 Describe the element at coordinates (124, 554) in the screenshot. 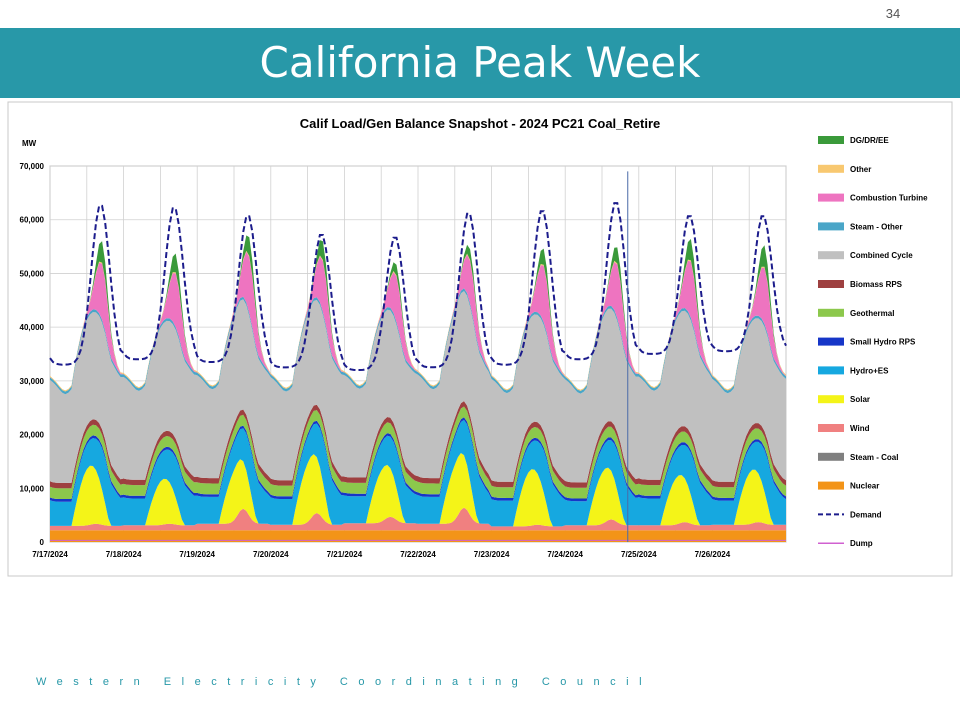

I see `x-tick-label: 7/18/2024` at that location.